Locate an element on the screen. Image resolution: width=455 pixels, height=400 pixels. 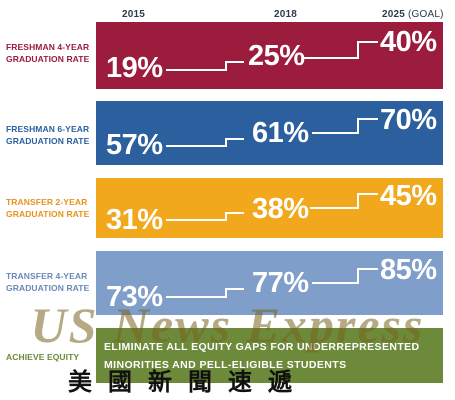
value-2018: 61% is located at coordinates (280, 133).